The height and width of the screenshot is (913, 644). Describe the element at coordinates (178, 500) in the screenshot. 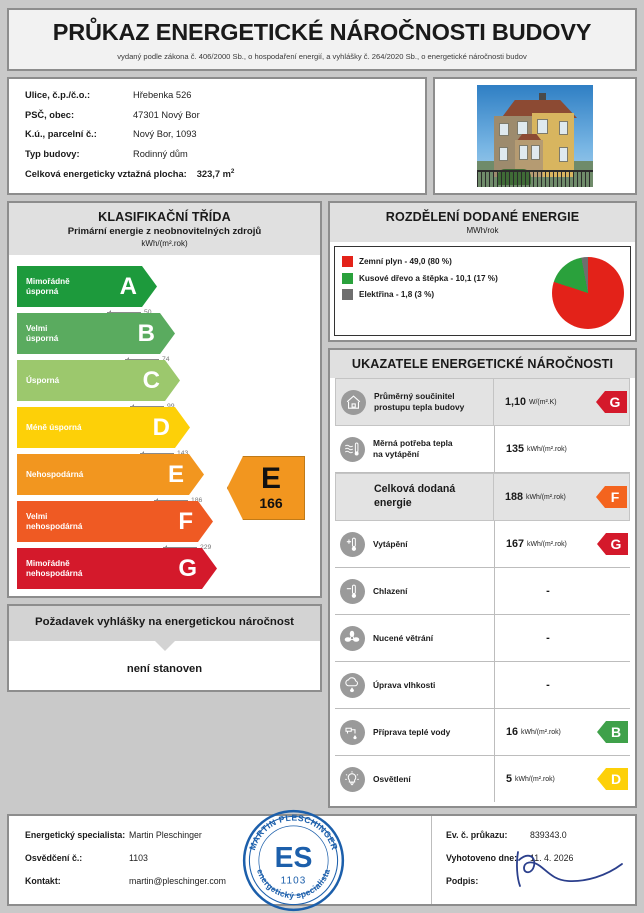

I see `band-threshold: 186` at that location.